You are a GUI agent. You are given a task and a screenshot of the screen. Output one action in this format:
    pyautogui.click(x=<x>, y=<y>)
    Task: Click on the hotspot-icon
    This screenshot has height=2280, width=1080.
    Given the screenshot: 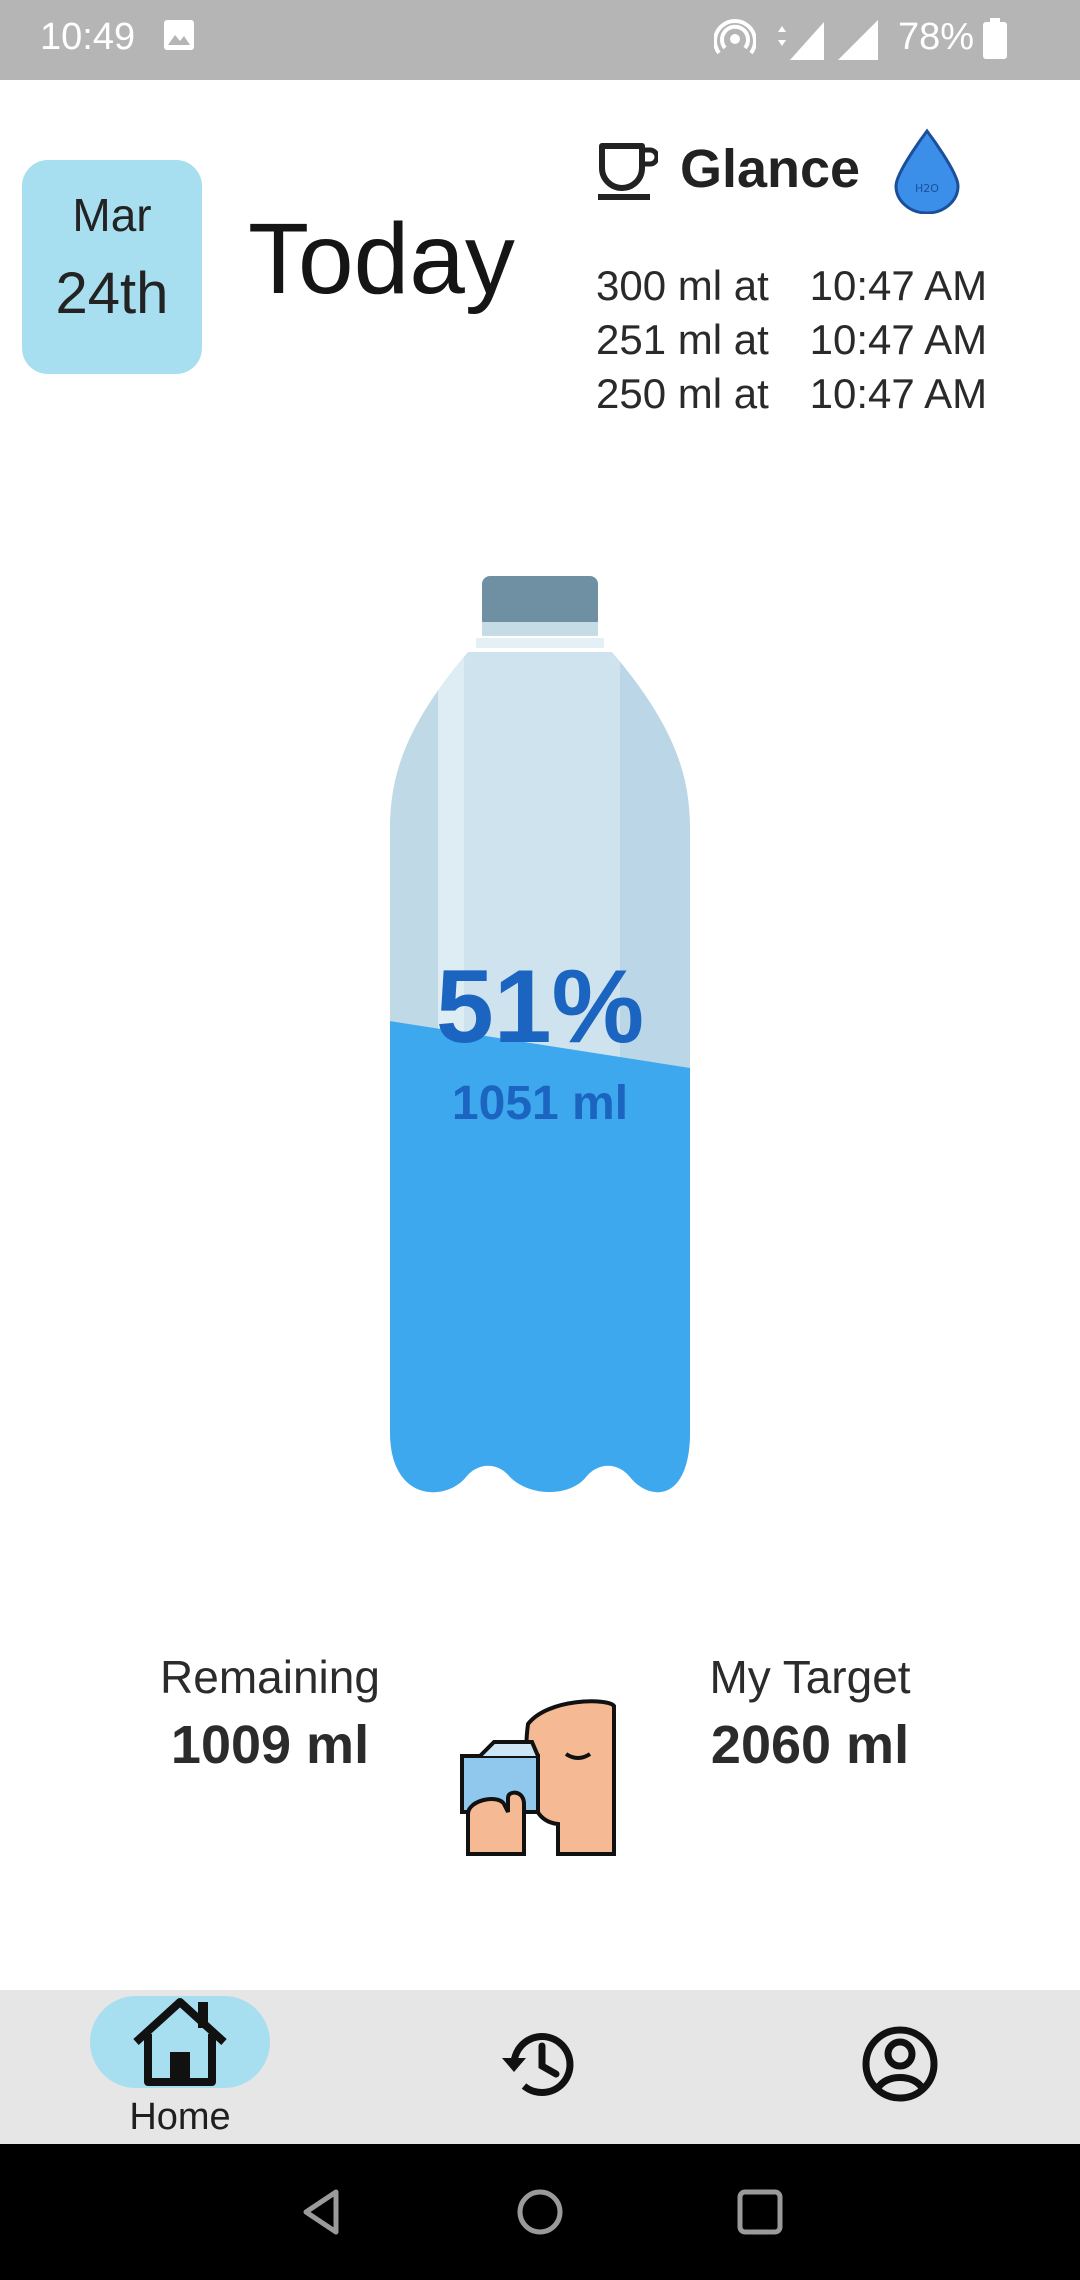 What is the action you would take?
    pyautogui.click(x=735, y=37)
    